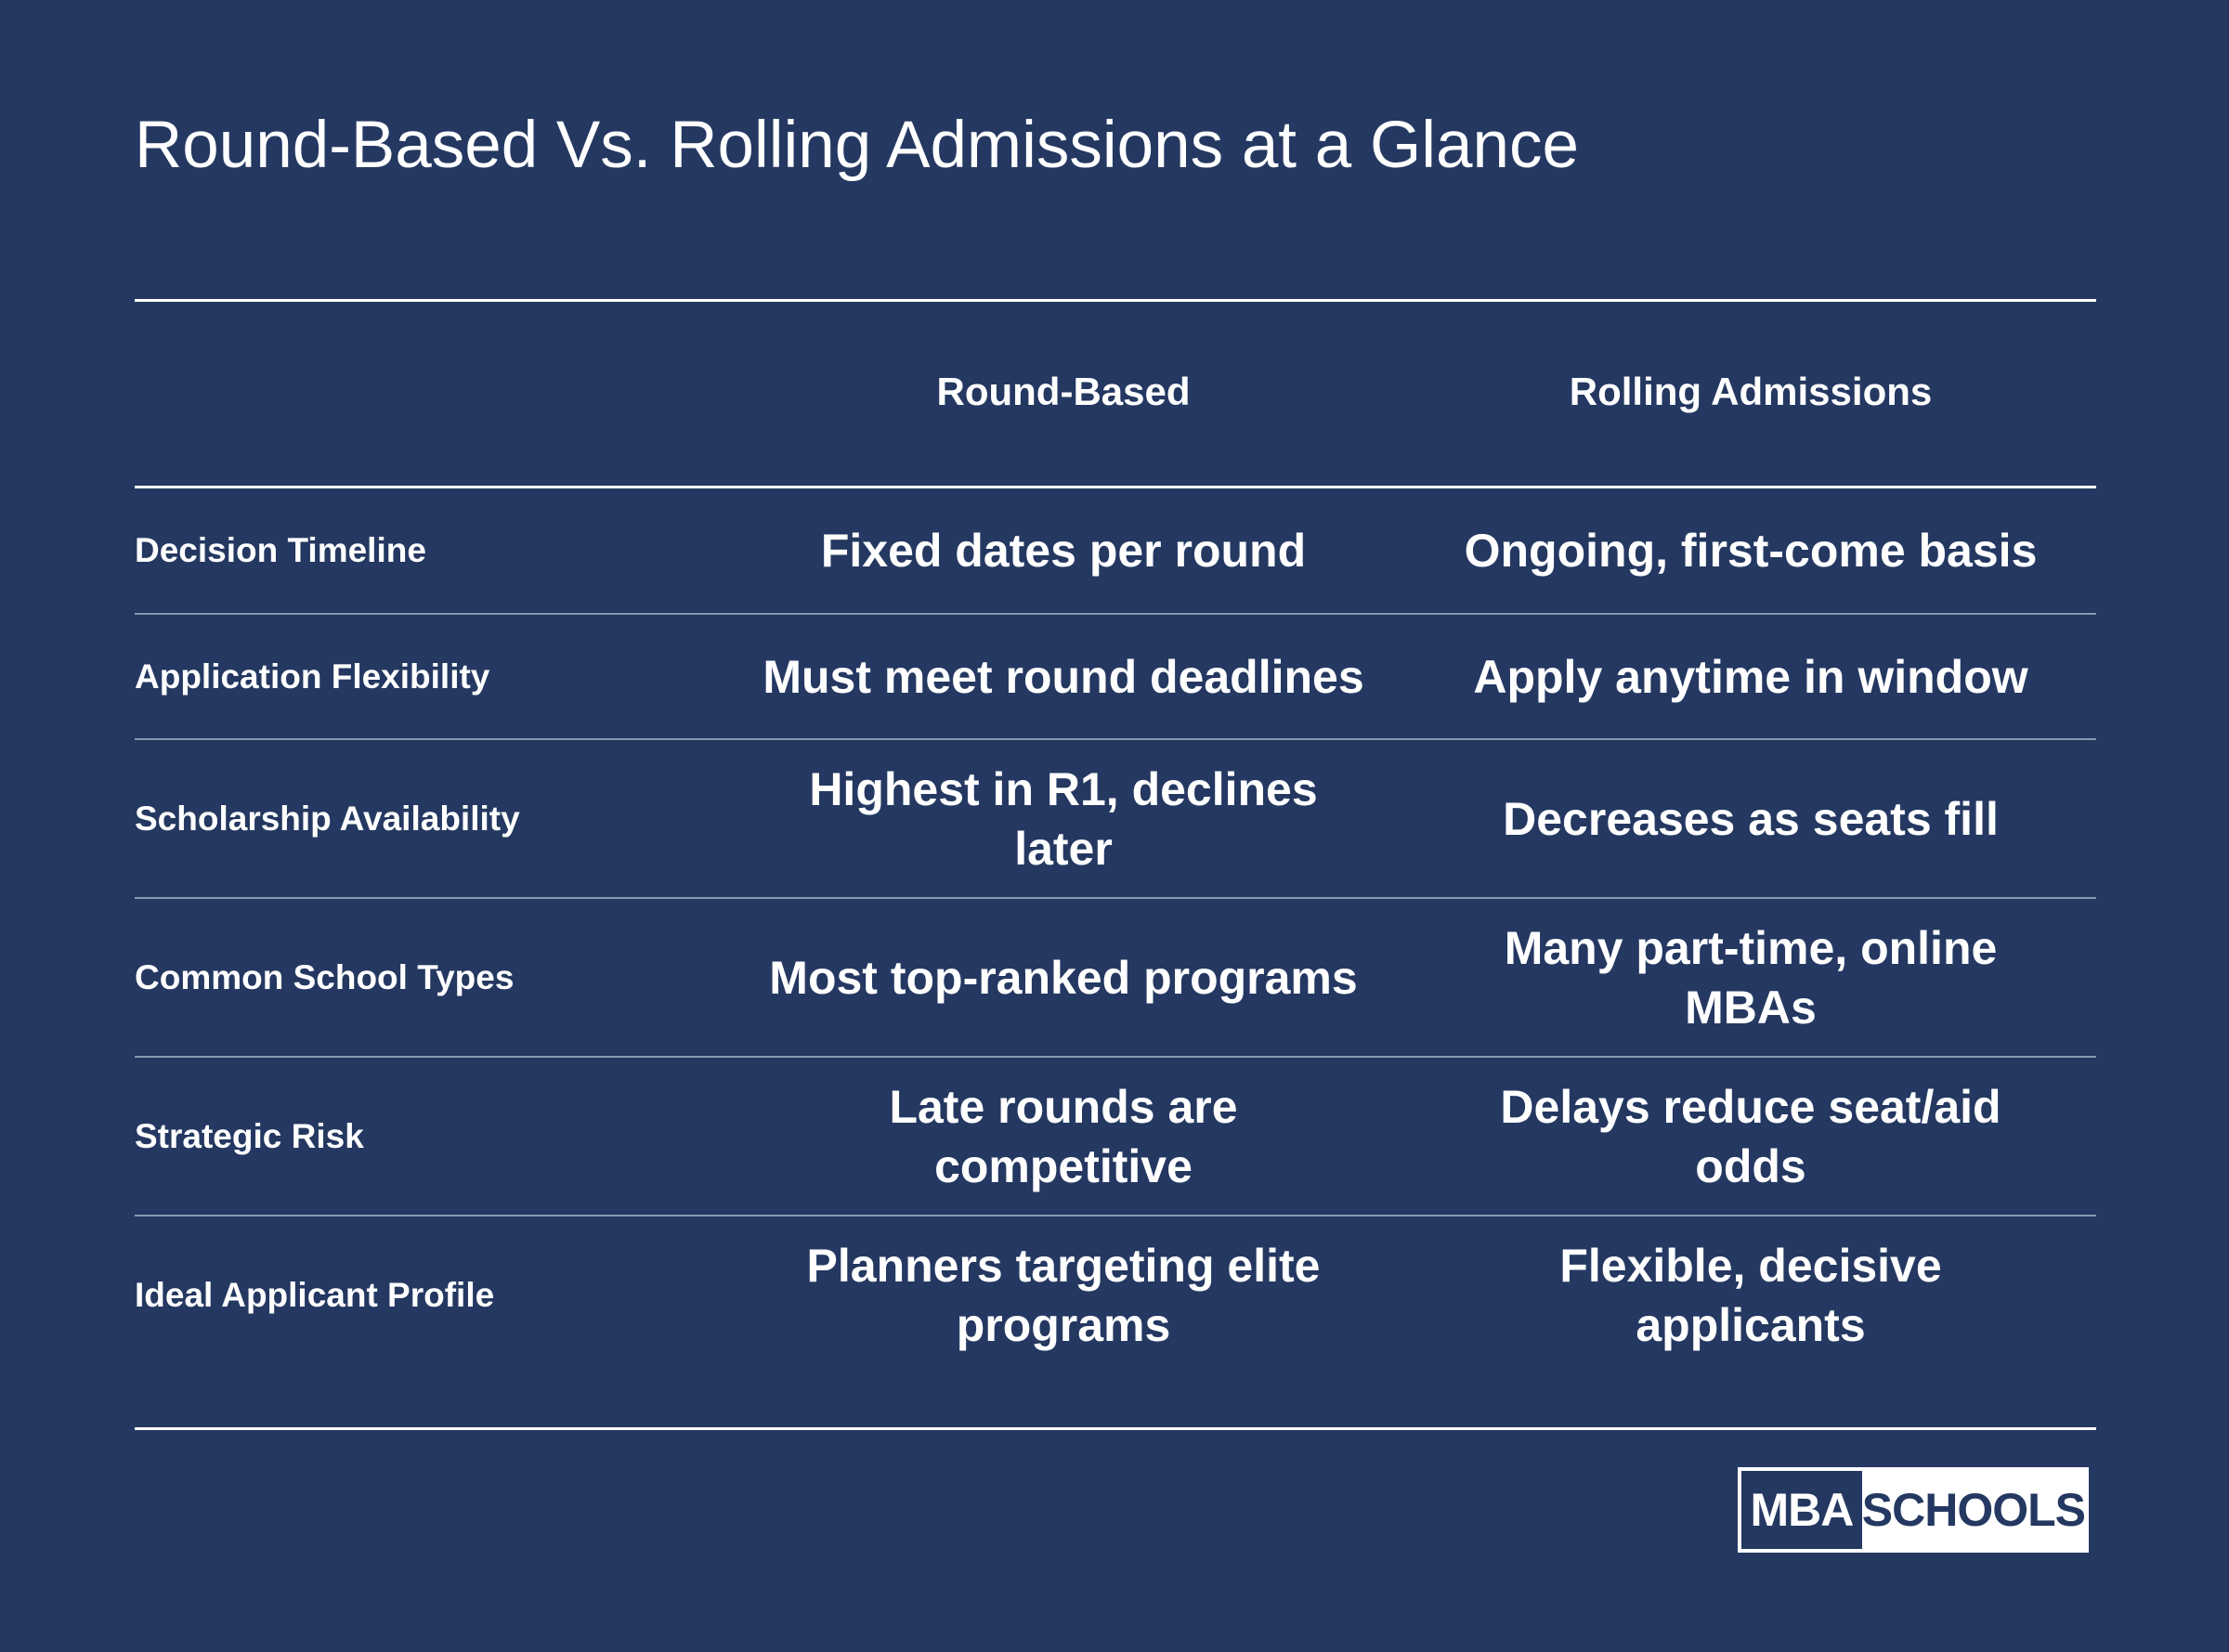 Image resolution: width=2229 pixels, height=1652 pixels. What do you see at coordinates (1750, 1106) in the screenshot?
I see `cell-line: Delays reduce seat/aid` at bounding box center [1750, 1106].